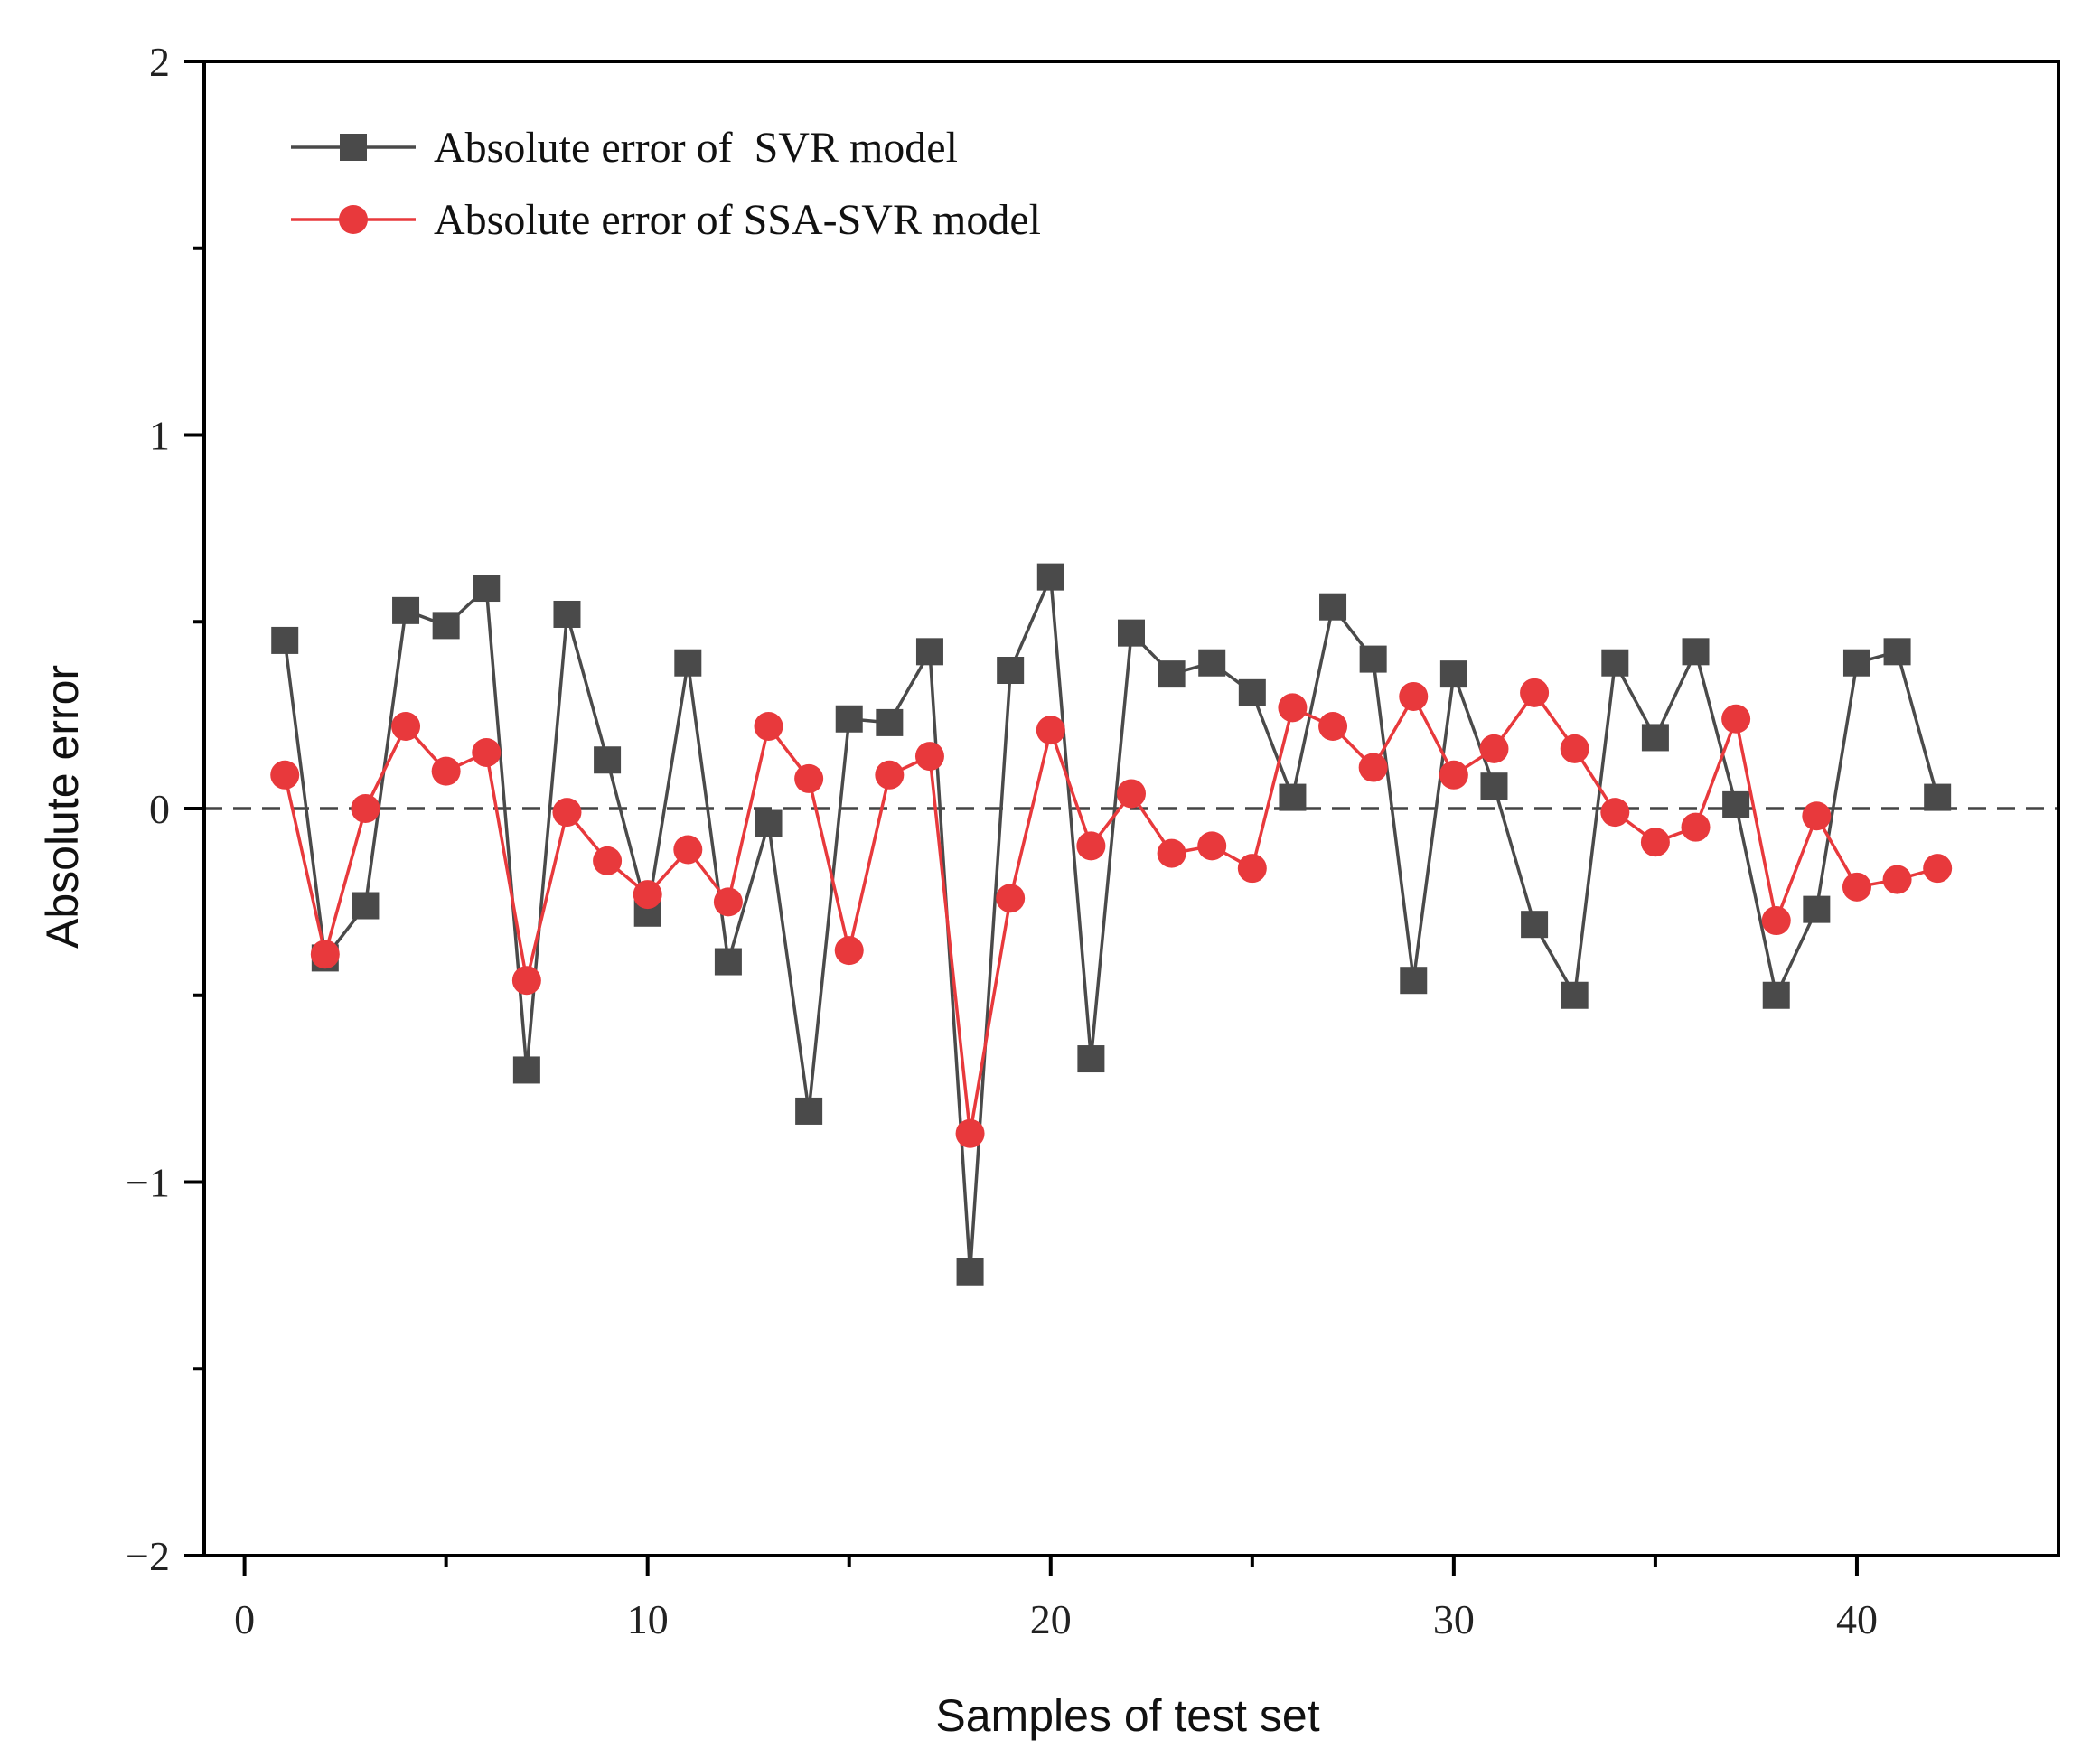  What do you see at coordinates (353, 220) in the screenshot?
I see `legend-circle-marker` at bounding box center [353, 220].